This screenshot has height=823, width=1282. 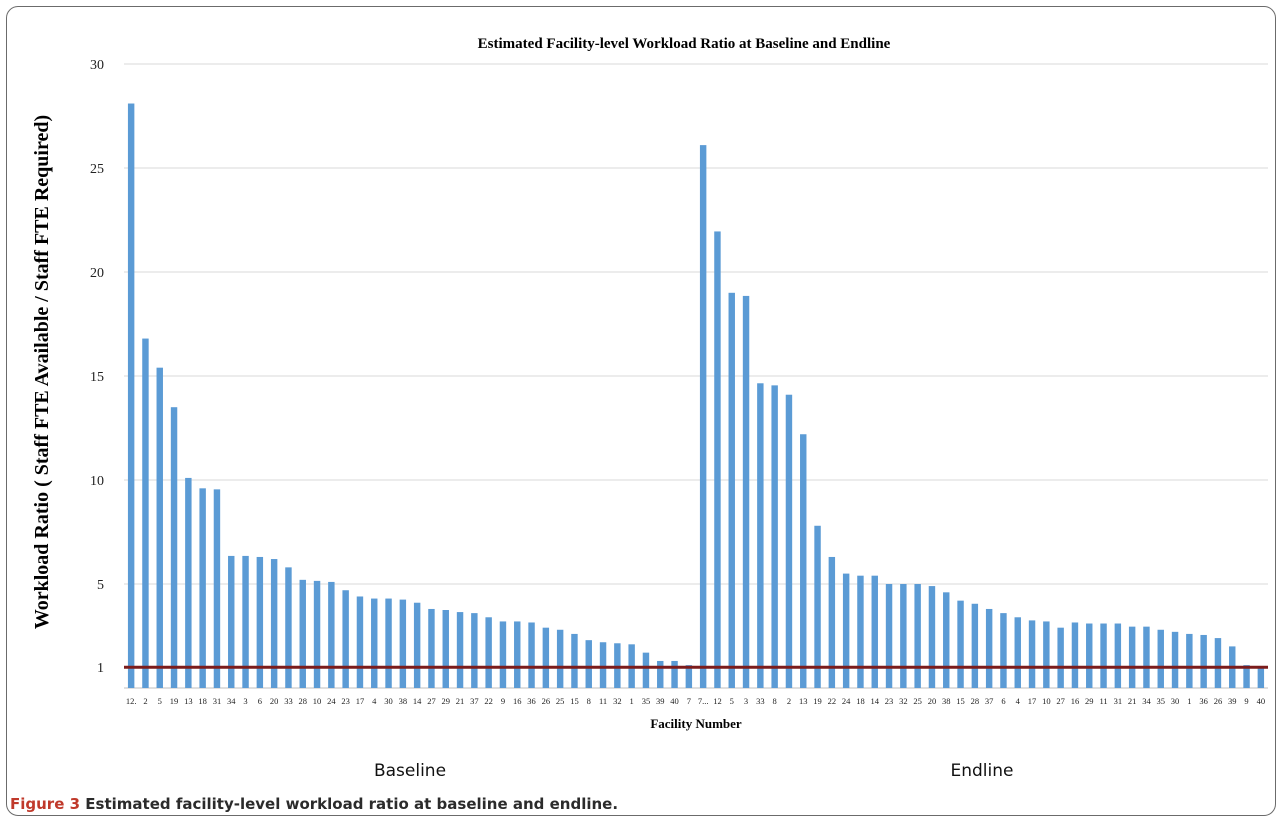 What do you see at coordinates (775, 701) in the screenshot?
I see `x-tick-label: 8` at bounding box center [775, 701].